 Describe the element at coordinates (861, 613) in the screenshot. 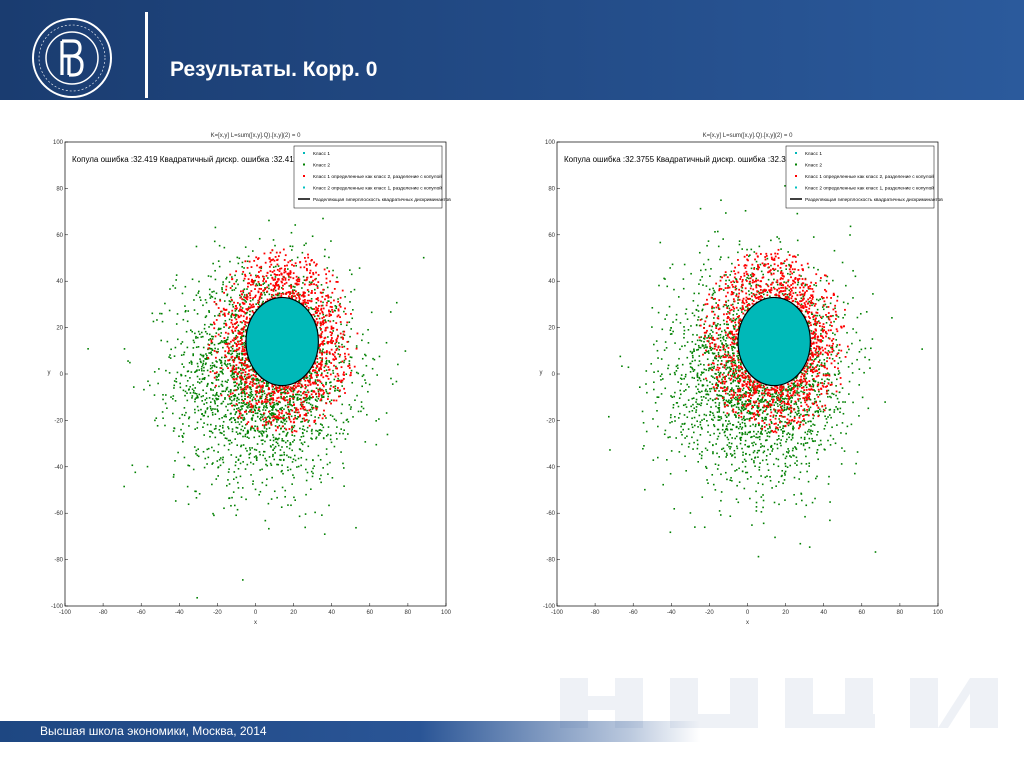

I see `x-tick-label: 60` at that location.